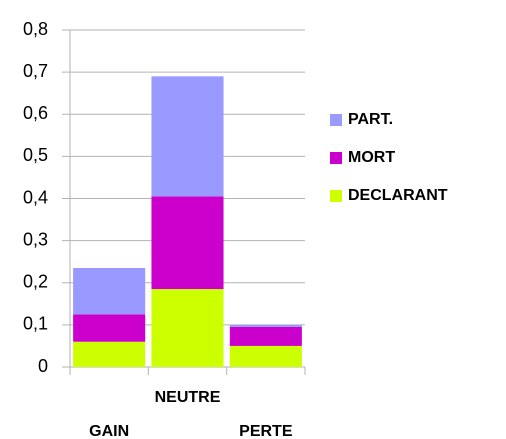 This screenshot has width=506, height=439. Describe the element at coordinates (370, 119) in the screenshot. I see `legend-label: PART.` at that location.